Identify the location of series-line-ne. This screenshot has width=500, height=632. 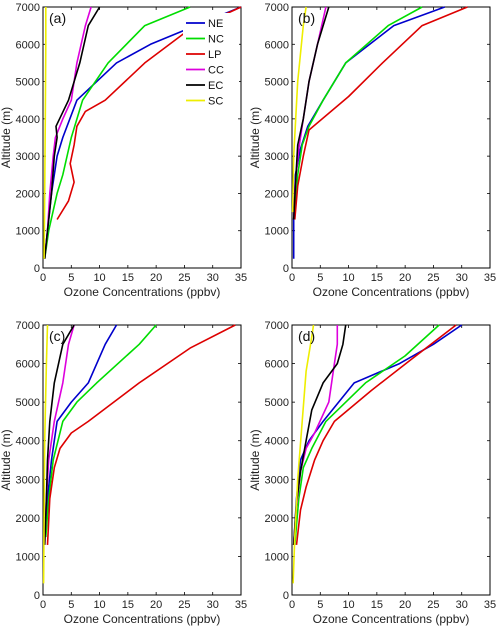
(80, 431).